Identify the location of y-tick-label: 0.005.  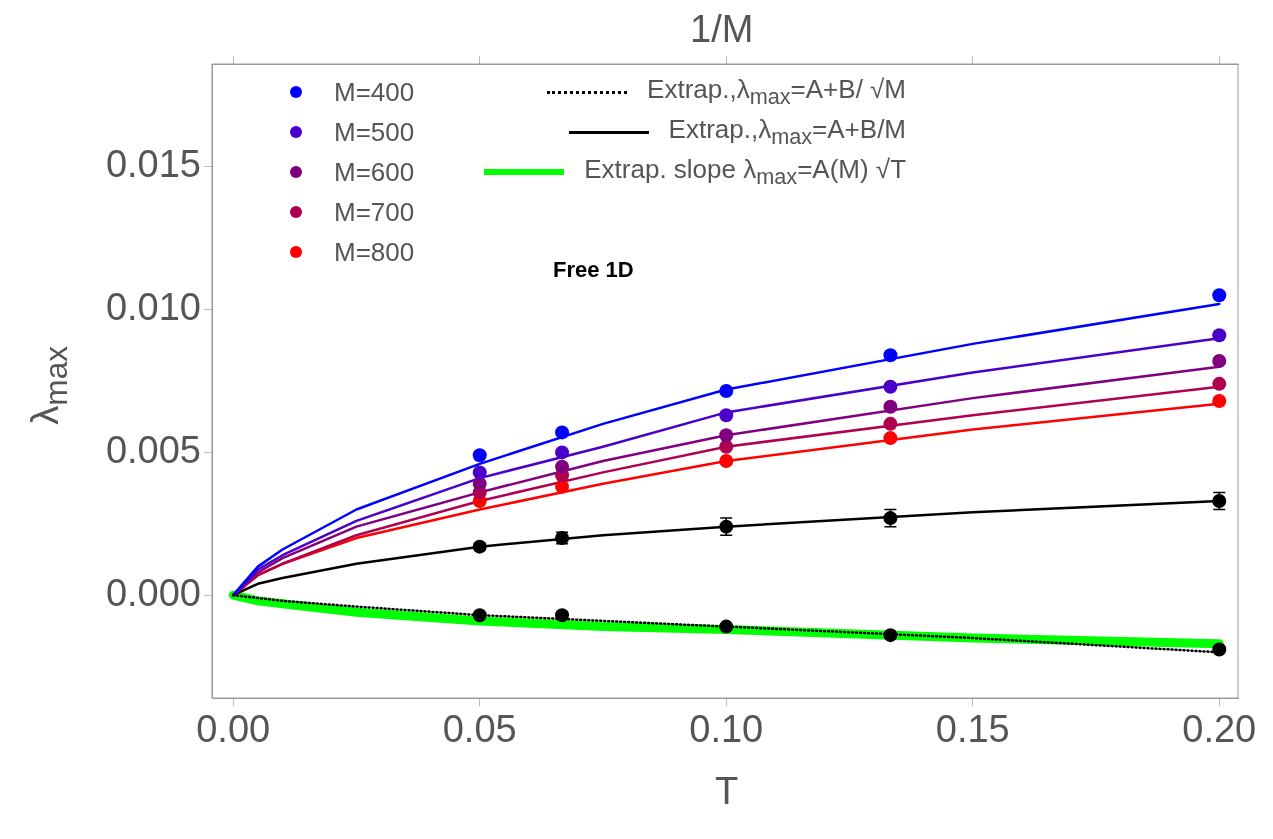
(153, 449).